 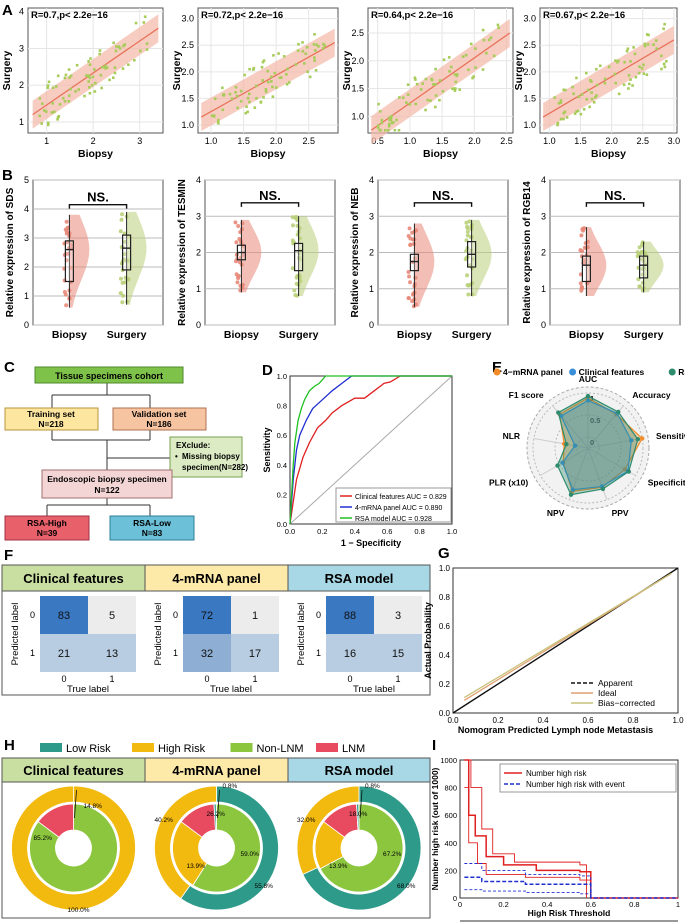 What do you see at coordinates (282, 494) in the screenshot?
I see `y-tick-label: 0.2` at bounding box center [282, 494].